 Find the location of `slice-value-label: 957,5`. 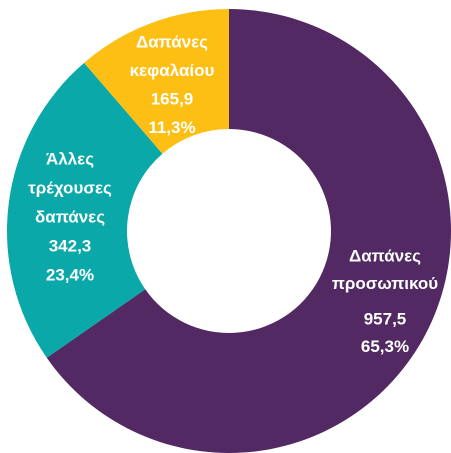

slice-value-label: 957,5 is located at coordinates (385, 318).